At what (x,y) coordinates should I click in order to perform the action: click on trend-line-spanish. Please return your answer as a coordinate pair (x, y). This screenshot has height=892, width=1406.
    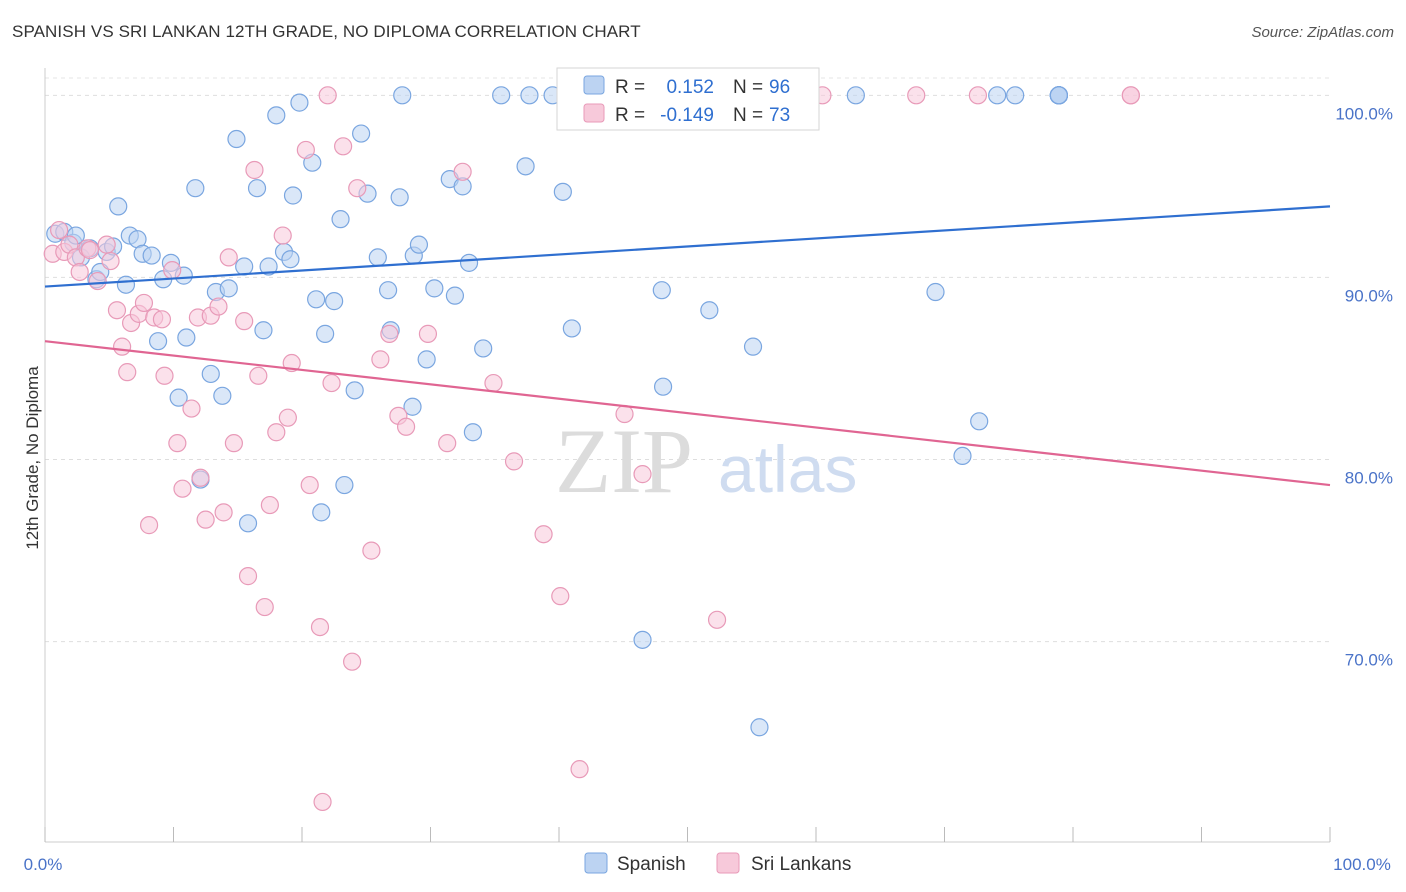
    Looking at the image, I should click on (687, 246).